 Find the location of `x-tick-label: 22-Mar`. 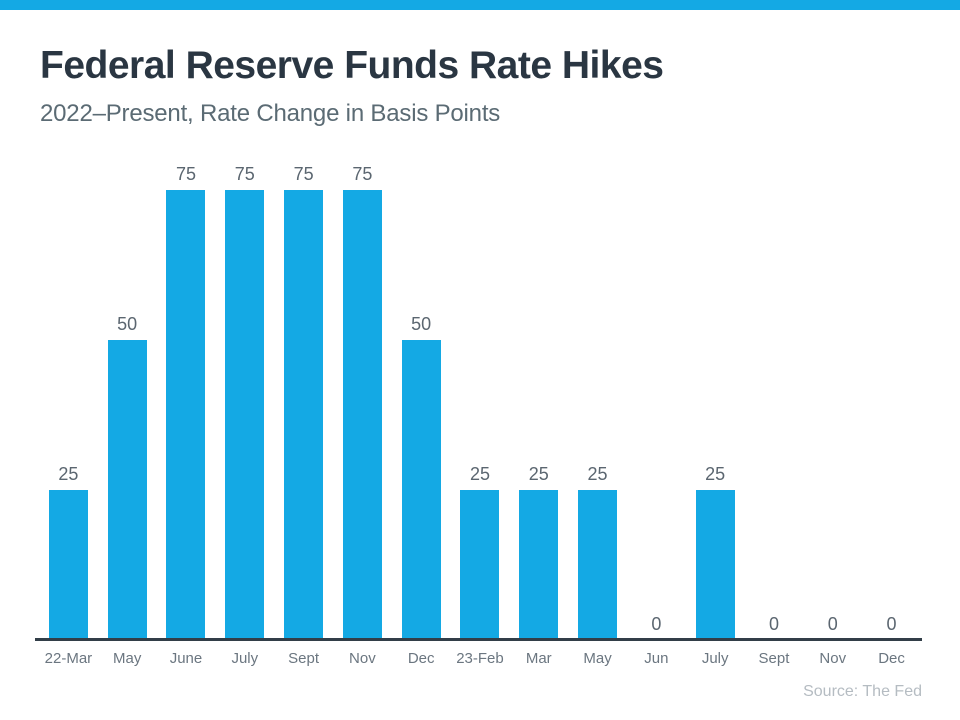

x-tick-label: 22-Mar is located at coordinates (68, 658).